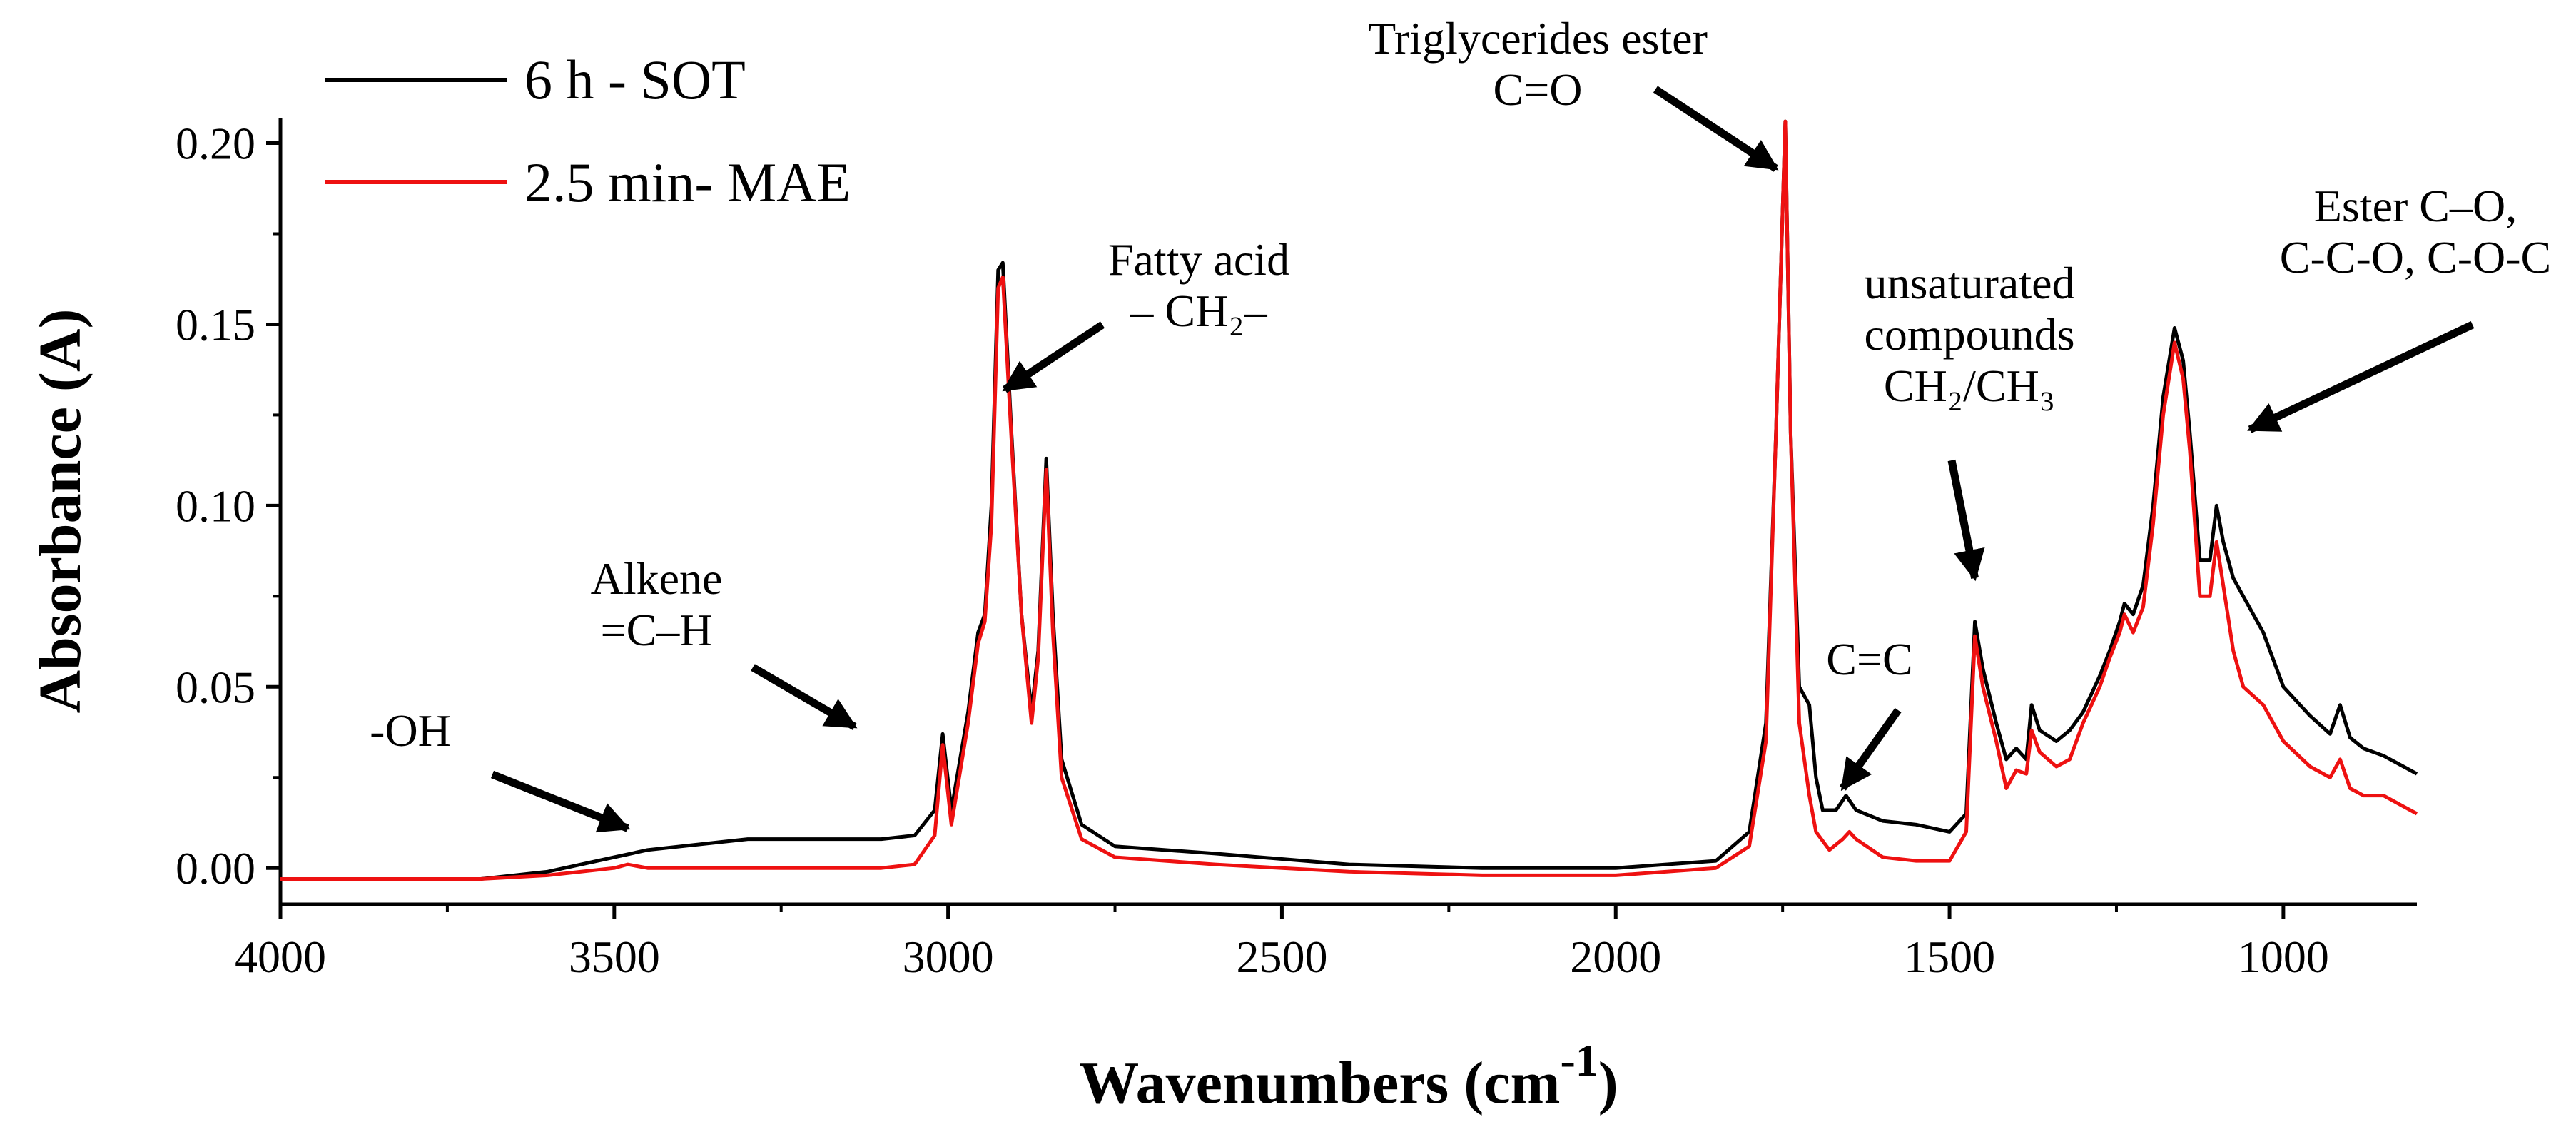 The image size is (2576, 1142). I want to click on annotation-text: Fatty acid, so click(1198, 259).